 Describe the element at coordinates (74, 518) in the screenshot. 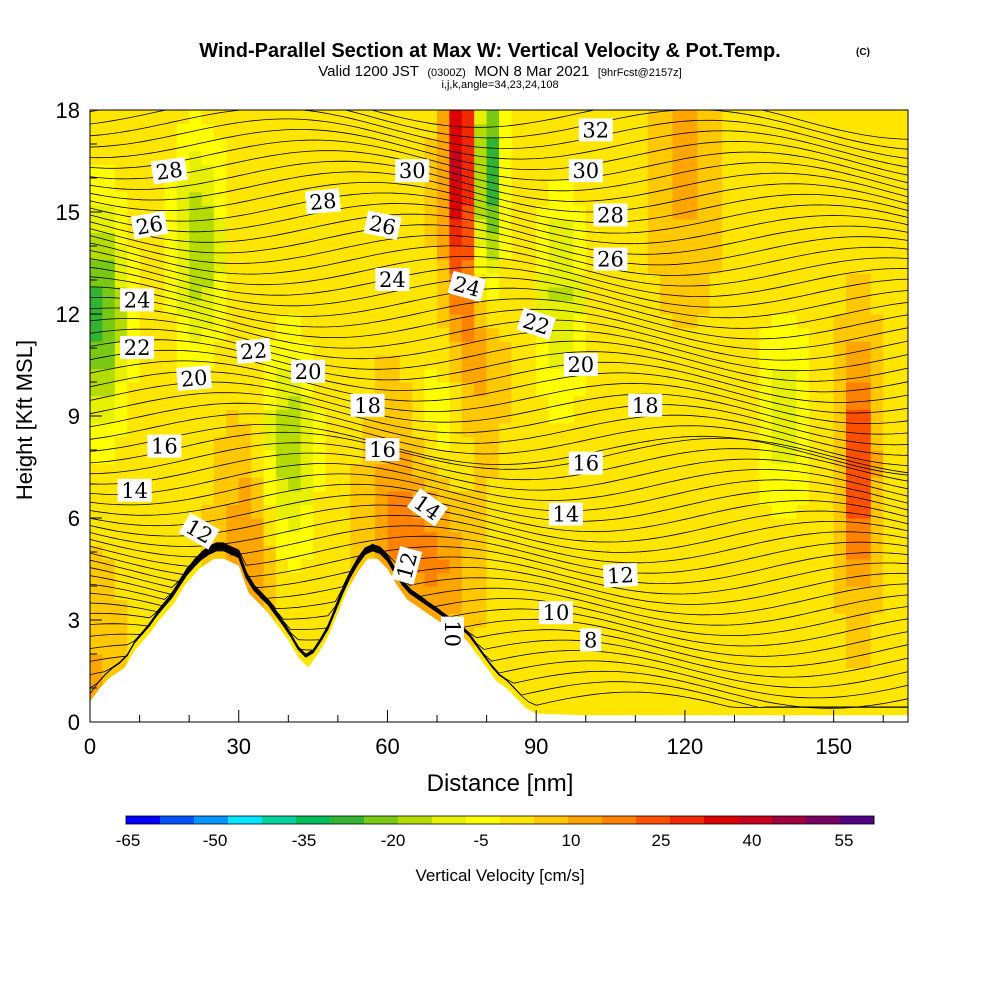

I see `y-tick-label: 6` at that location.